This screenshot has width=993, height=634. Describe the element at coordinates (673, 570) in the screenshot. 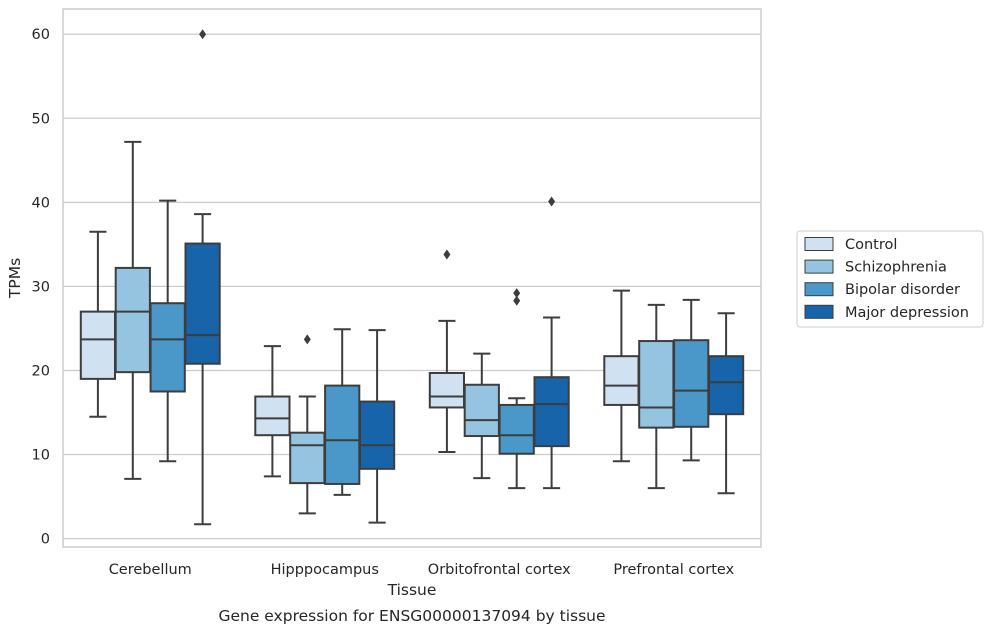

I see `x-tick-label: Prefrontal cortex` at that location.